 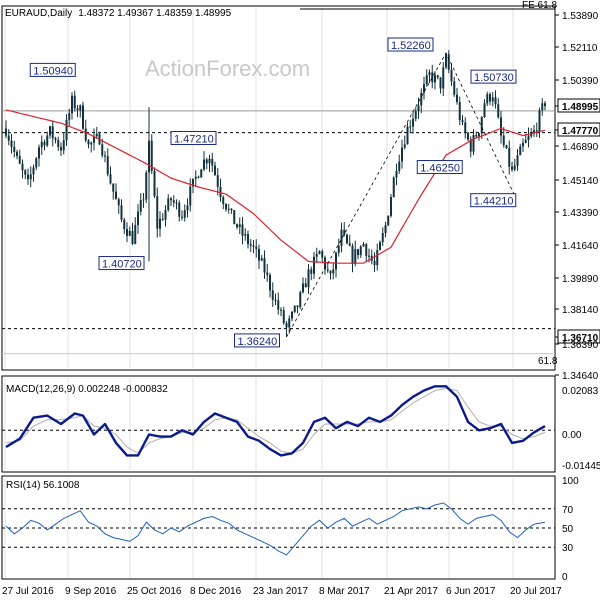 I want to click on fib-bottom-label: 61.8, so click(x=548, y=361).